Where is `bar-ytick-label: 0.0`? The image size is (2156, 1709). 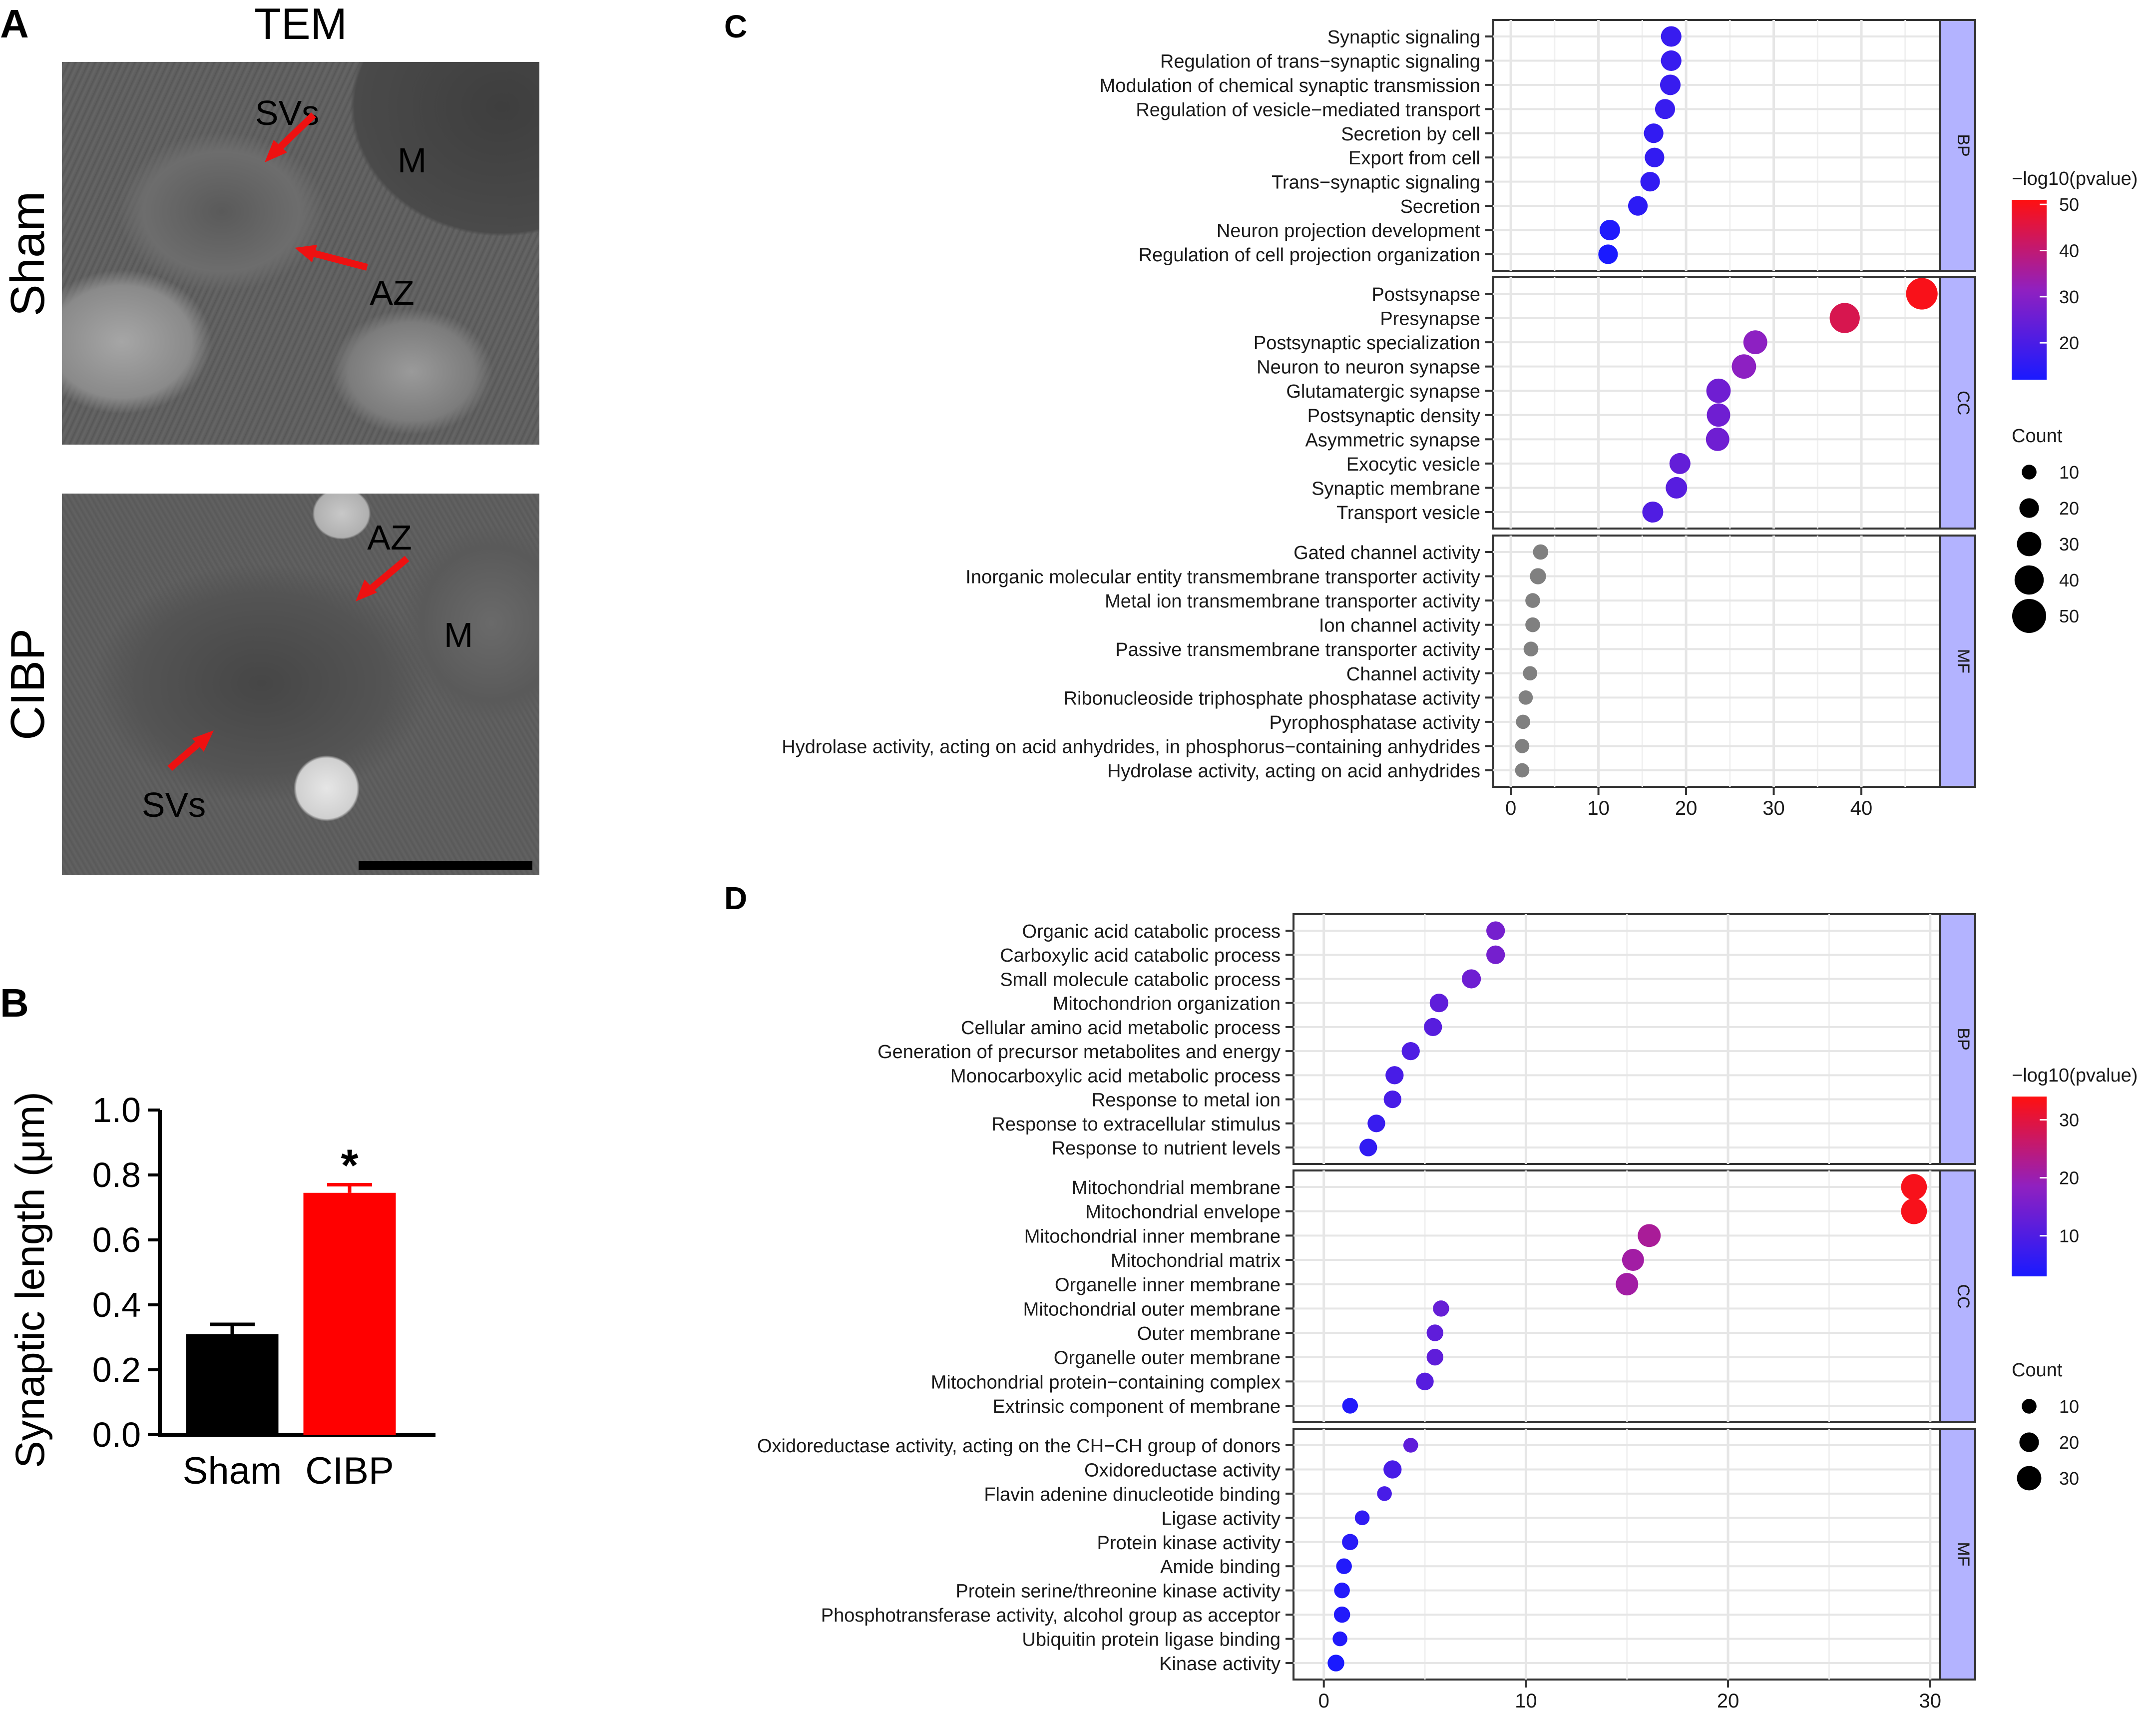
bar-ytick-label: 0.0 is located at coordinates (116, 1434).